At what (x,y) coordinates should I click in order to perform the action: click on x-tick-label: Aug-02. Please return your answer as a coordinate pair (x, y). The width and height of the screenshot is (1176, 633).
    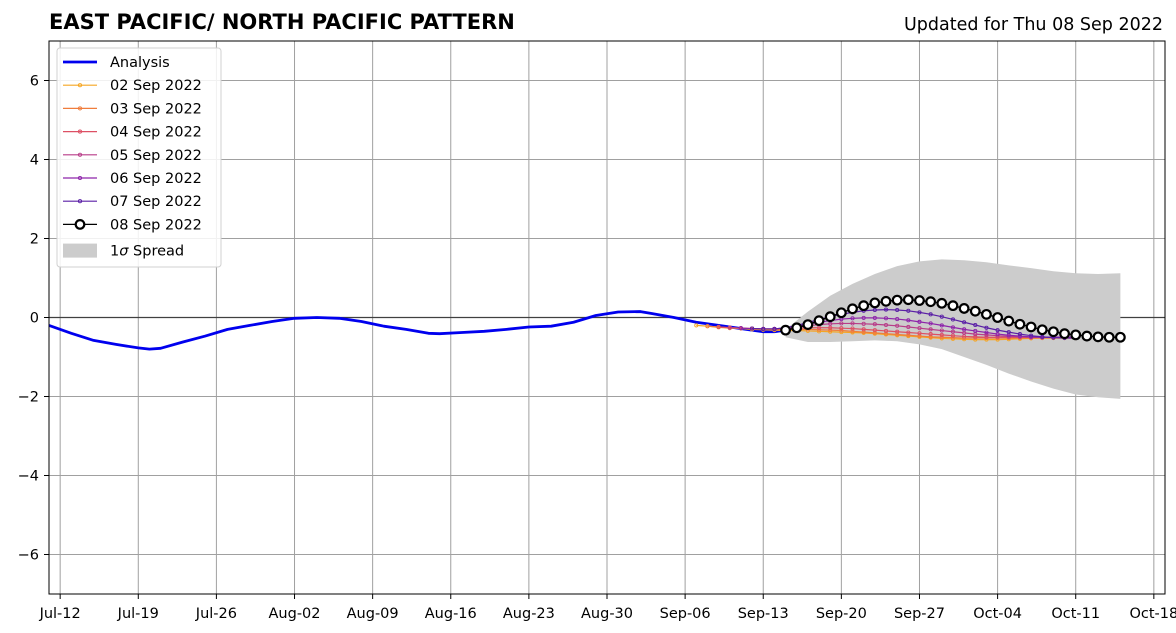
    Looking at the image, I should click on (295, 614).